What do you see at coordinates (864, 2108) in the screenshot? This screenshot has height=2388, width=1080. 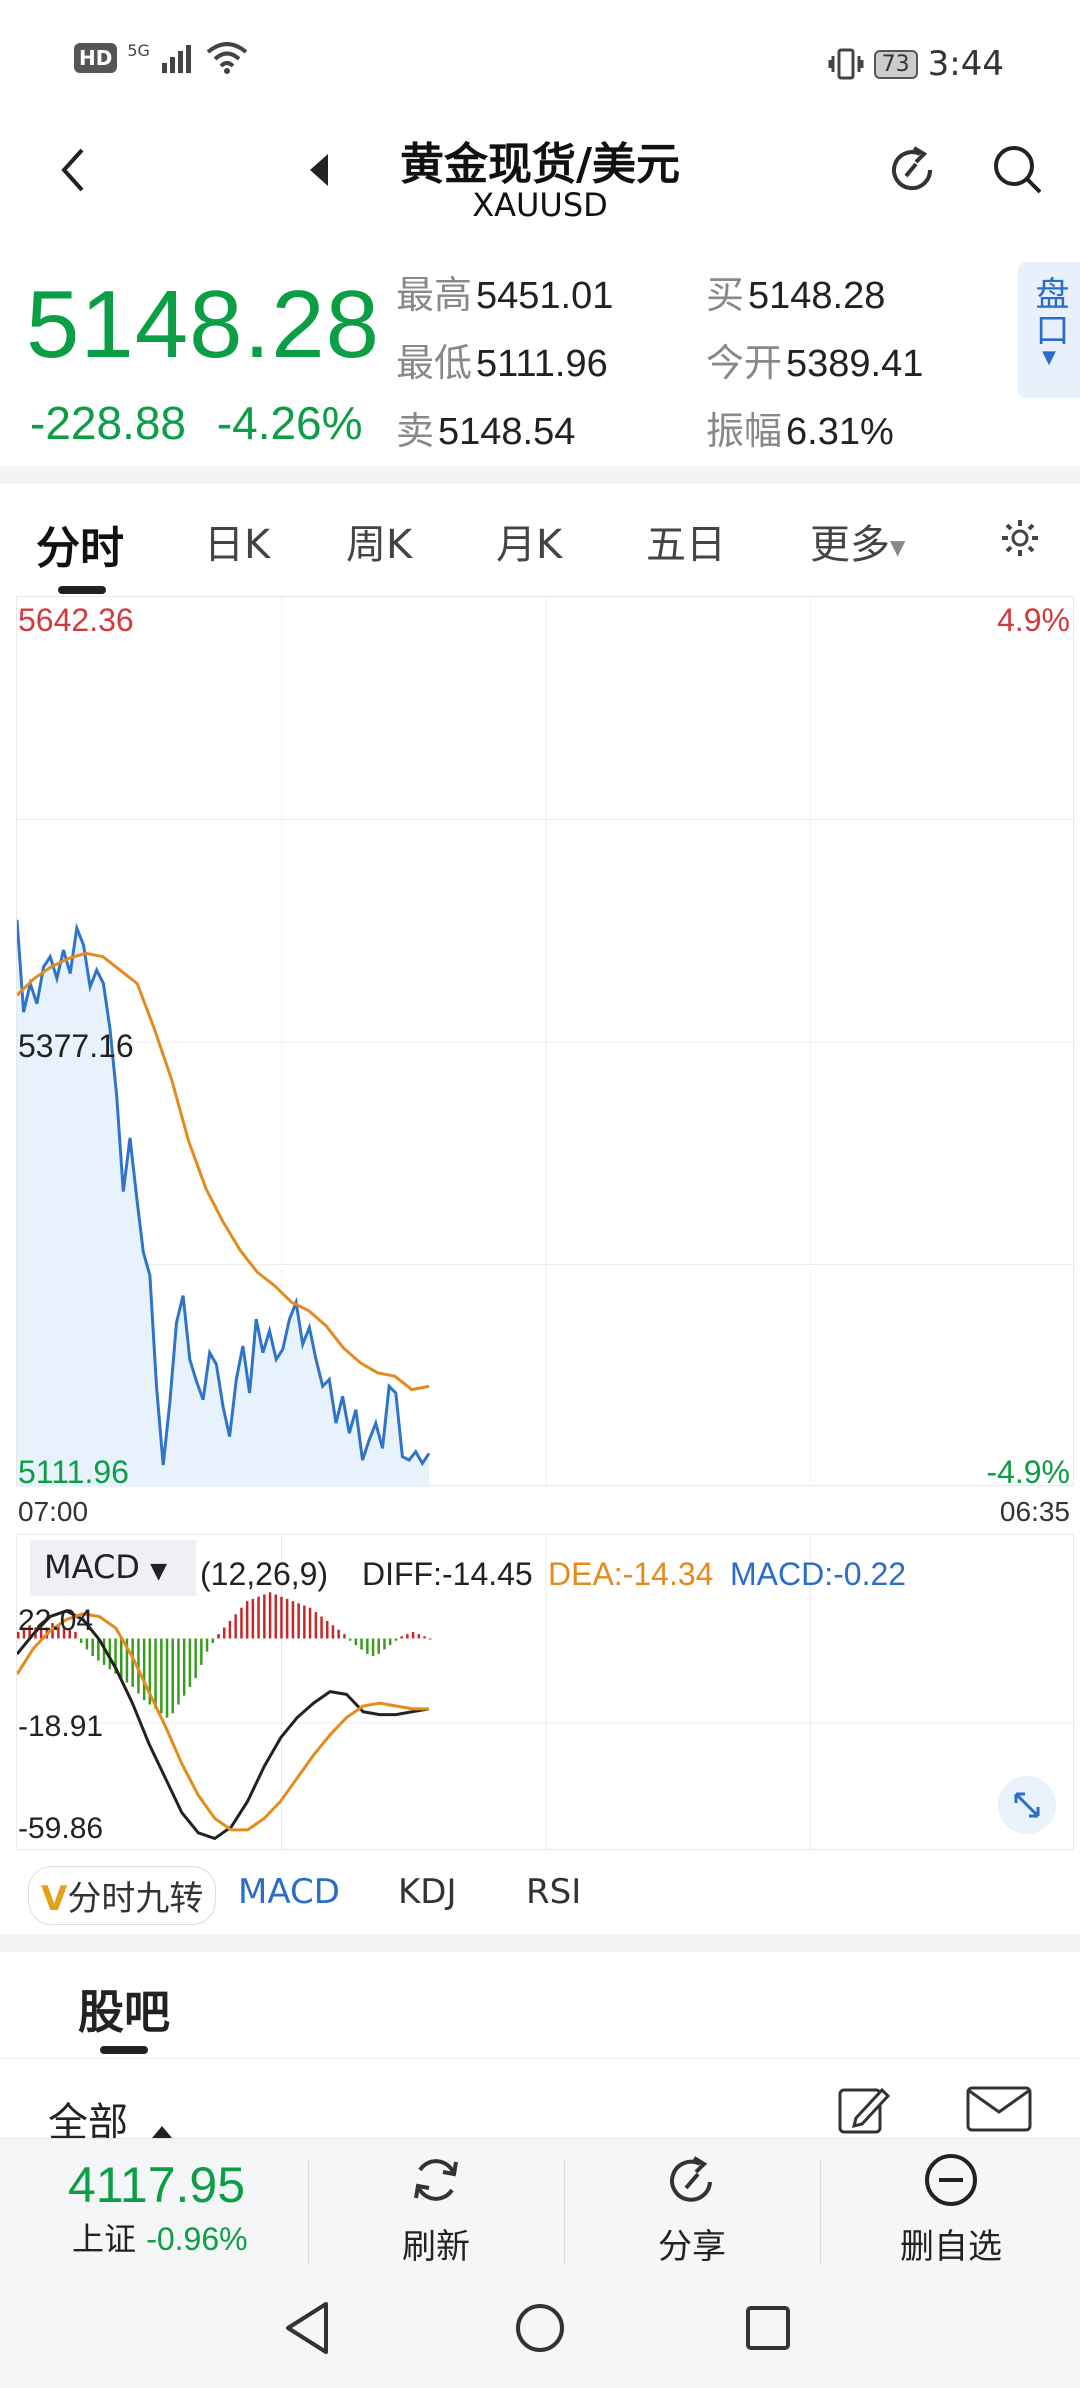 I see `edit-post-icon` at bounding box center [864, 2108].